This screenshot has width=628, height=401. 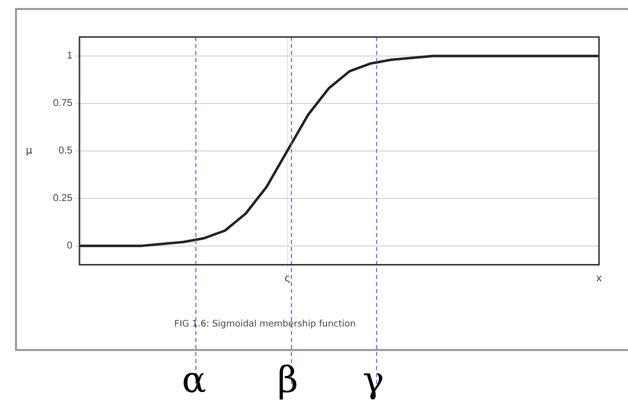 What do you see at coordinates (29, 150) in the screenshot?
I see `y-axis-title: μ` at bounding box center [29, 150].